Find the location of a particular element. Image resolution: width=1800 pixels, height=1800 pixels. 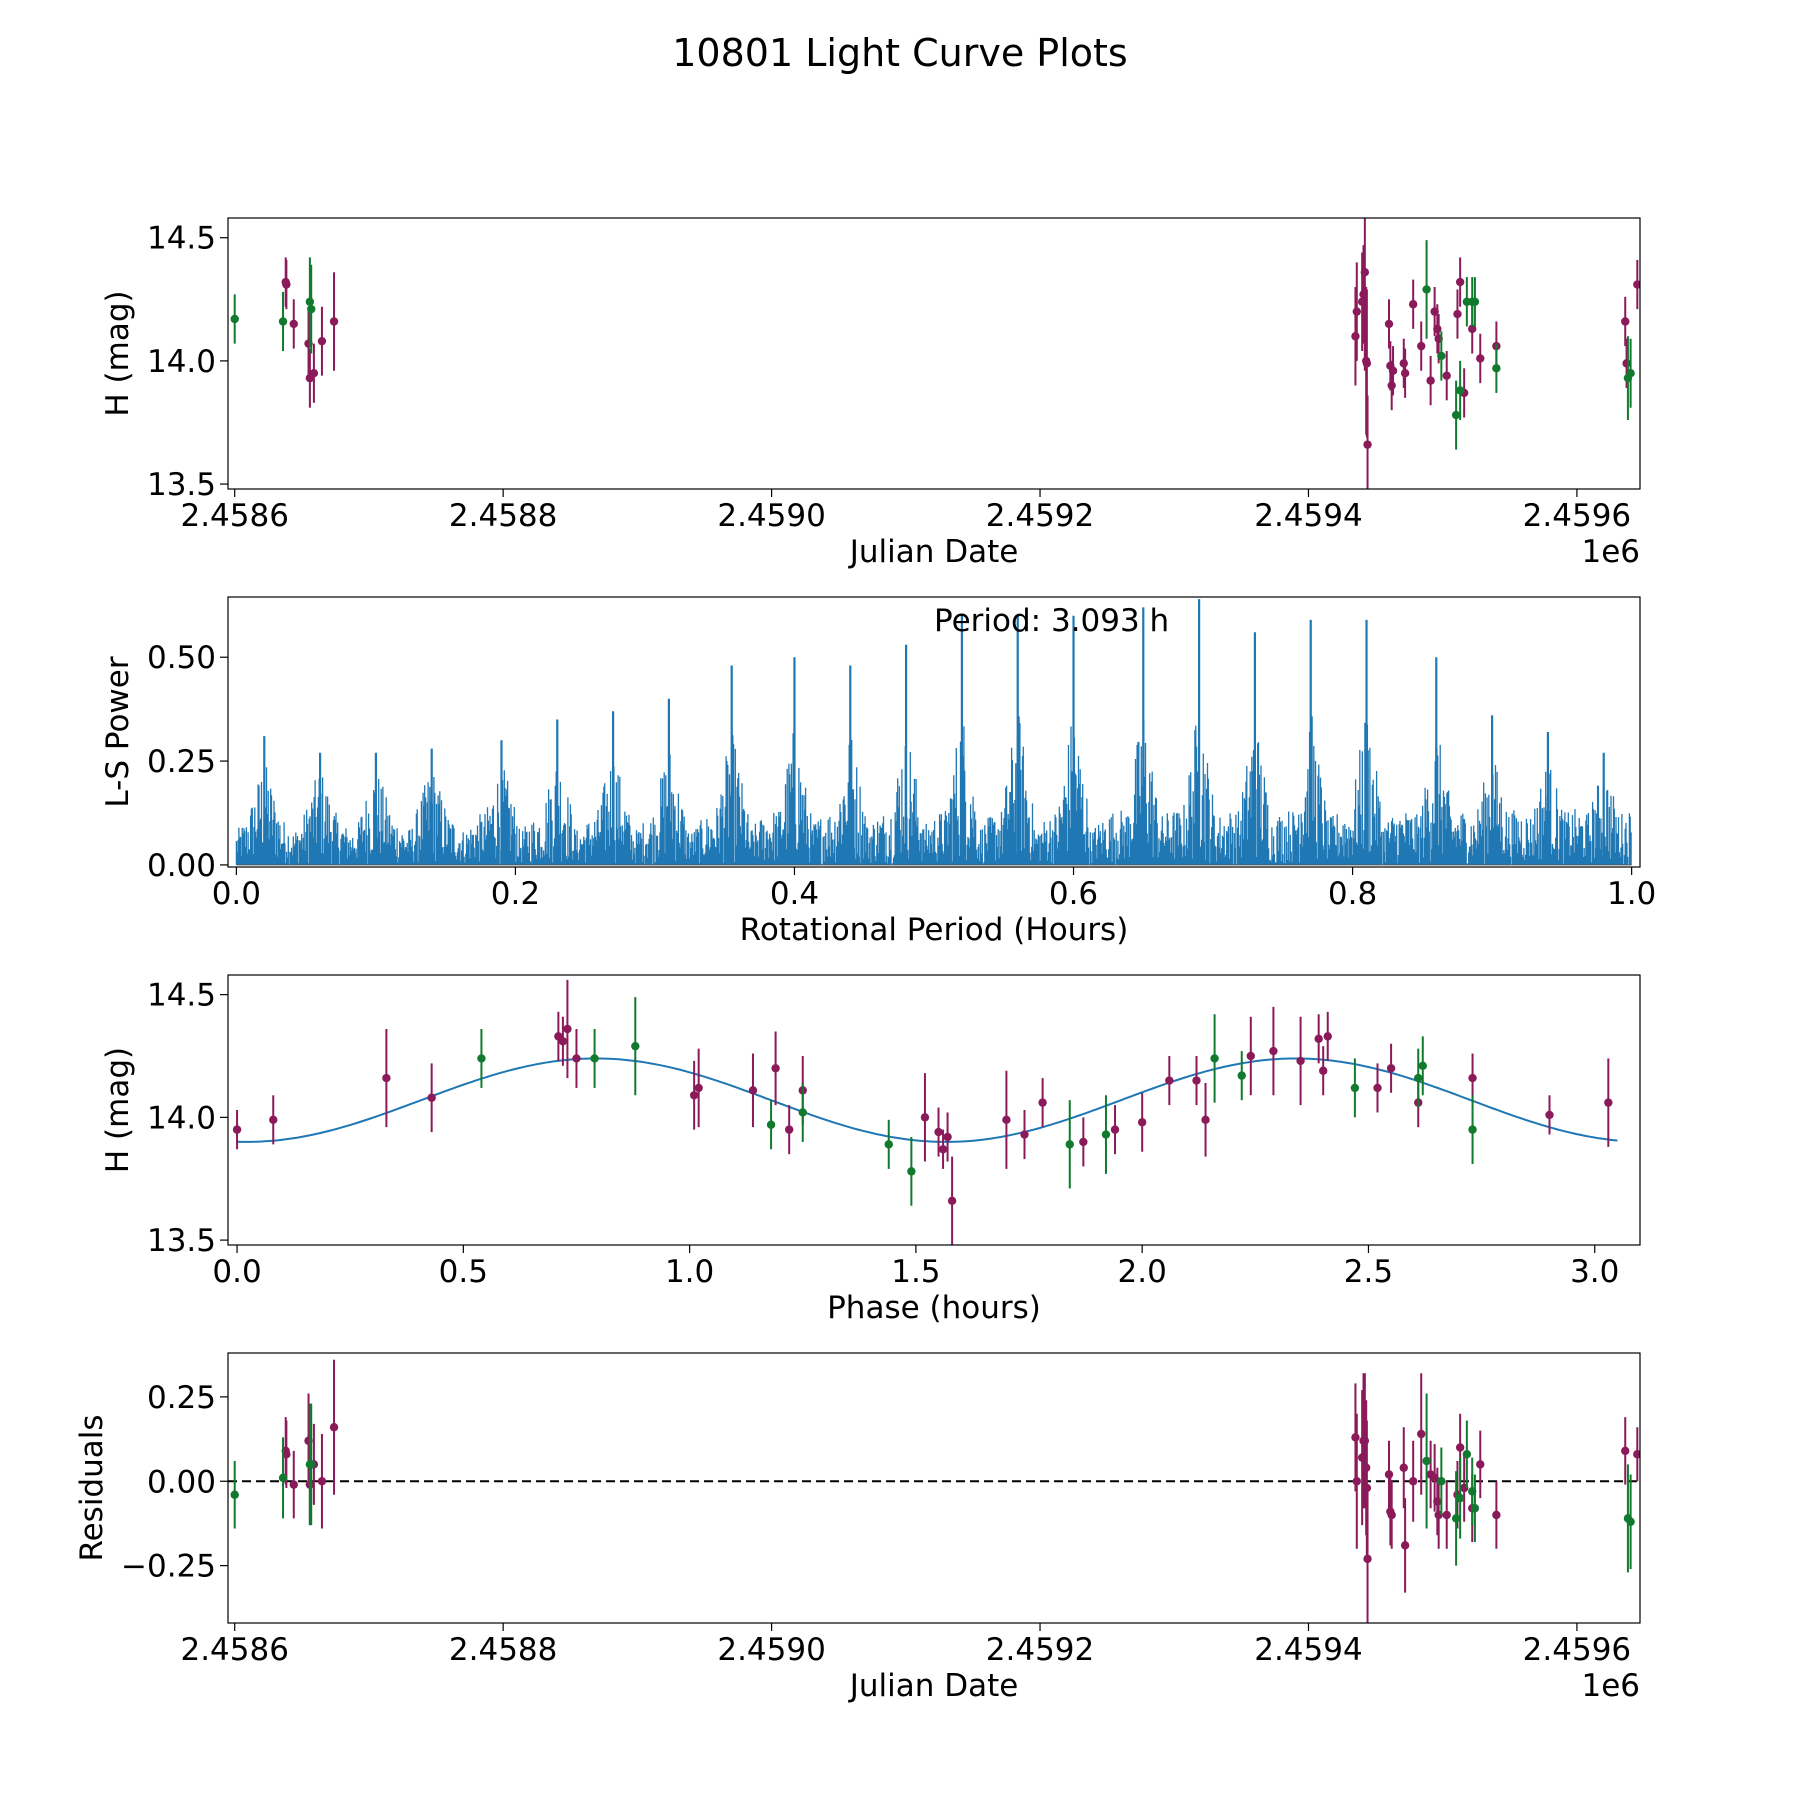

x-tick-label: 0.8 is located at coordinates (1352, 894).